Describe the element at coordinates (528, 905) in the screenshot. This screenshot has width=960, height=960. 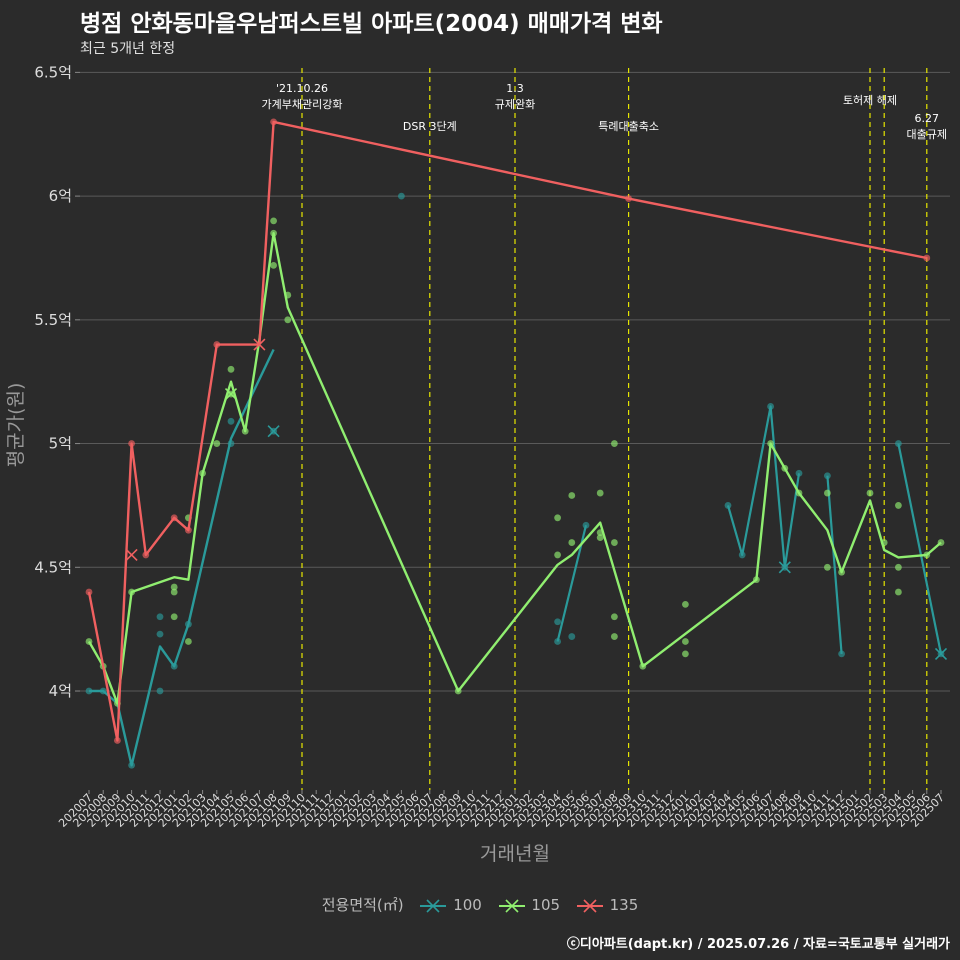
I see `legend-item-105: 105` at that location.